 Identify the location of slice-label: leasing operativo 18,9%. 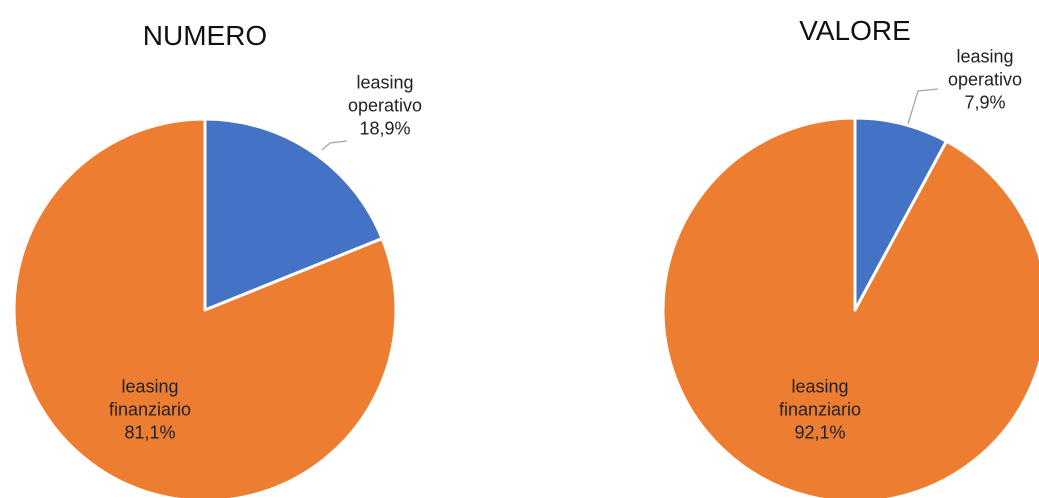
(385, 106).